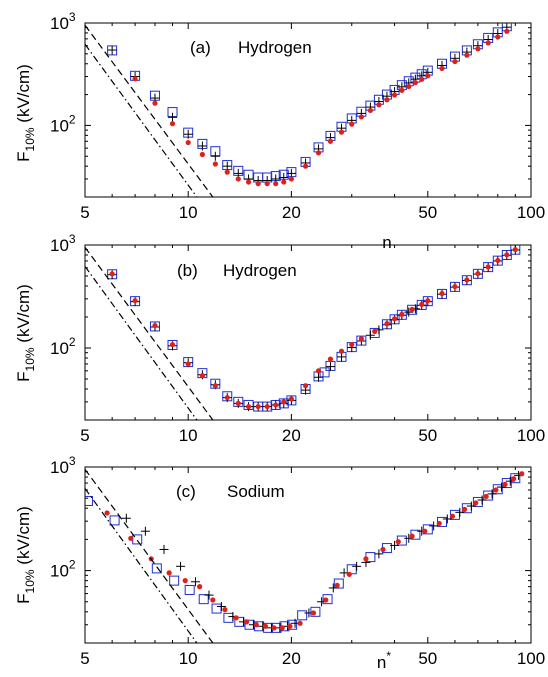 This screenshot has width=548, height=677. What do you see at coordinates (141, 565) in the screenshot?
I see `dashdot-reference-line` at bounding box center [141, 565].